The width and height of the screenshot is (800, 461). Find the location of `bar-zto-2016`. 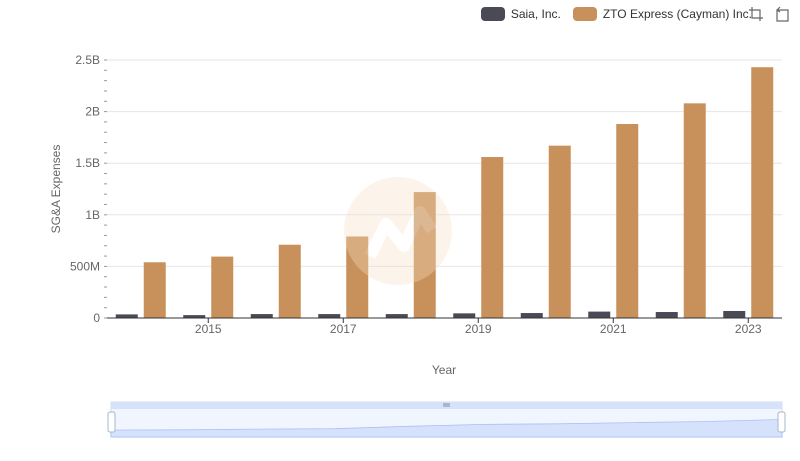

bar-zto-2016 is located at coordinates (289, 281).